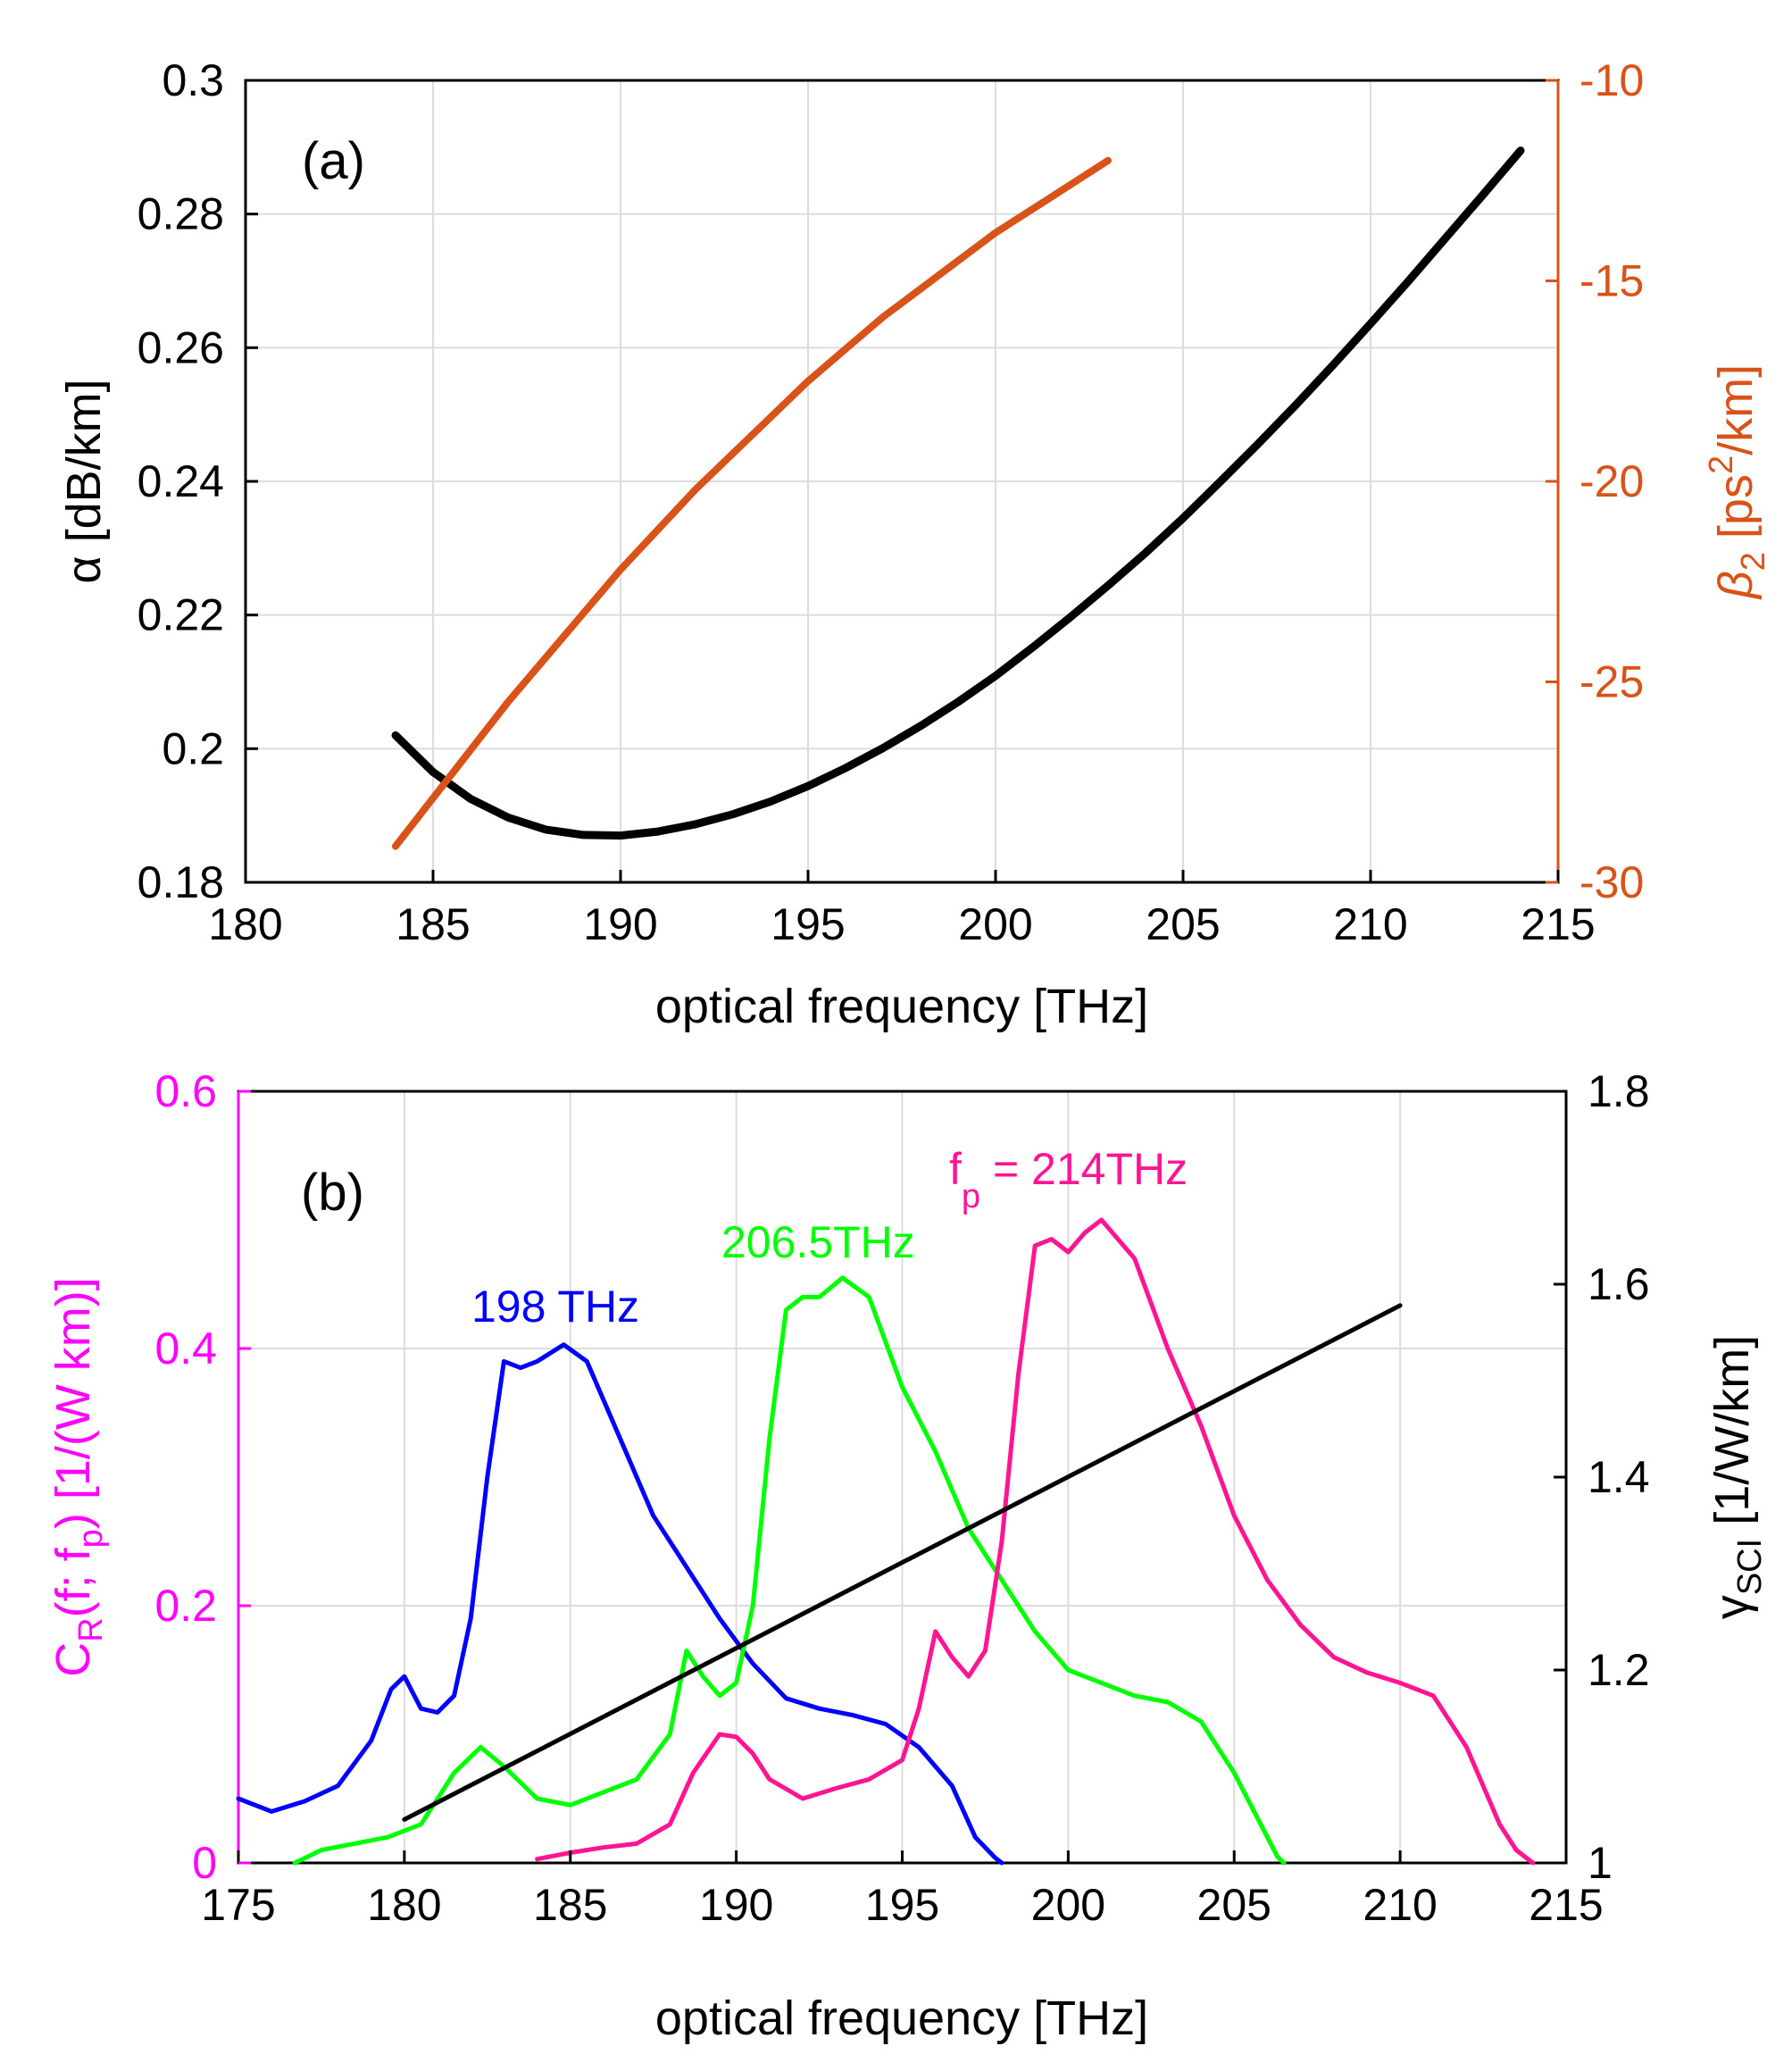 This screenshot has height=2071, width=1792. Describe the element at coordinates (1753, 561) in the screenshot. I see `beta-subscript: 2` at that location.